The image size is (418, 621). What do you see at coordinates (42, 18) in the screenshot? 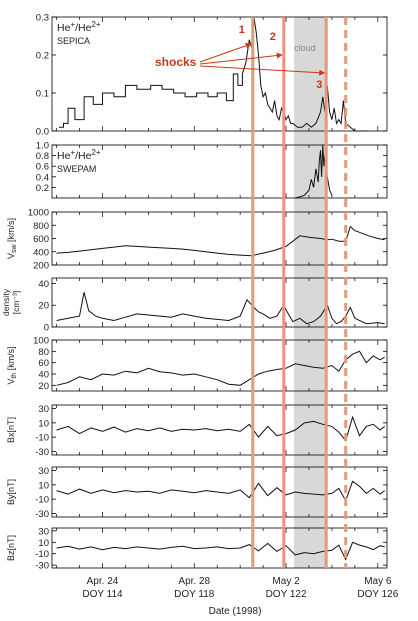
I see `y-tick-label: 0.3` at bounding box center [42, 18].